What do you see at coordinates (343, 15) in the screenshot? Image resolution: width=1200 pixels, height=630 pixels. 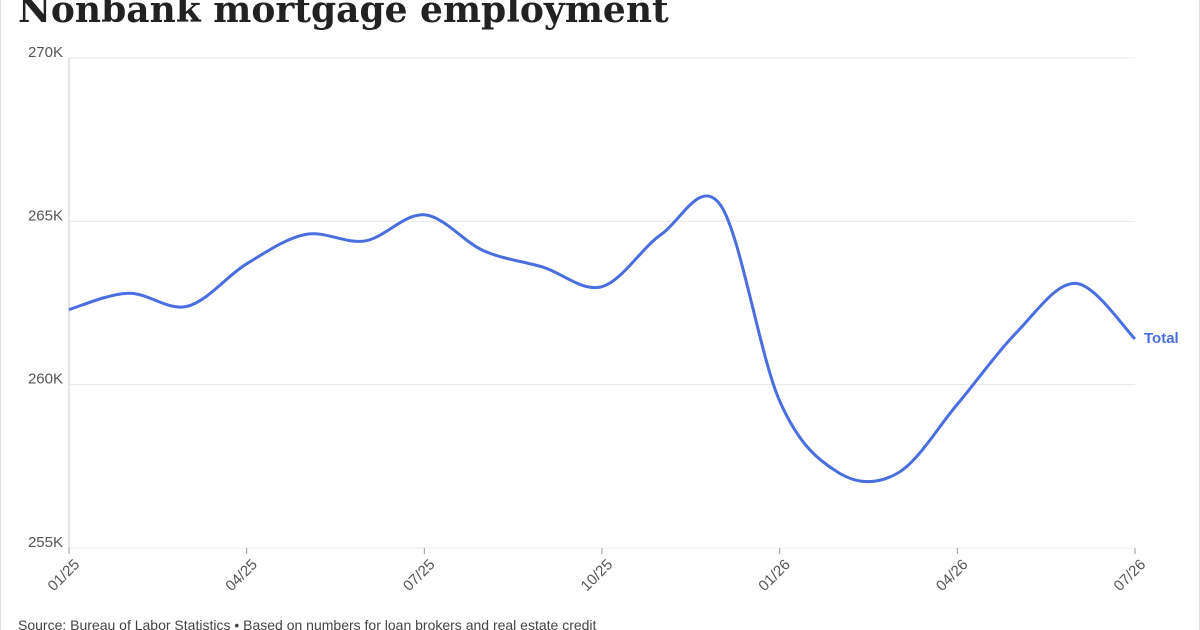 I see `chart-title: Nonbank mortgage employment` at bounding box center [343, 15].